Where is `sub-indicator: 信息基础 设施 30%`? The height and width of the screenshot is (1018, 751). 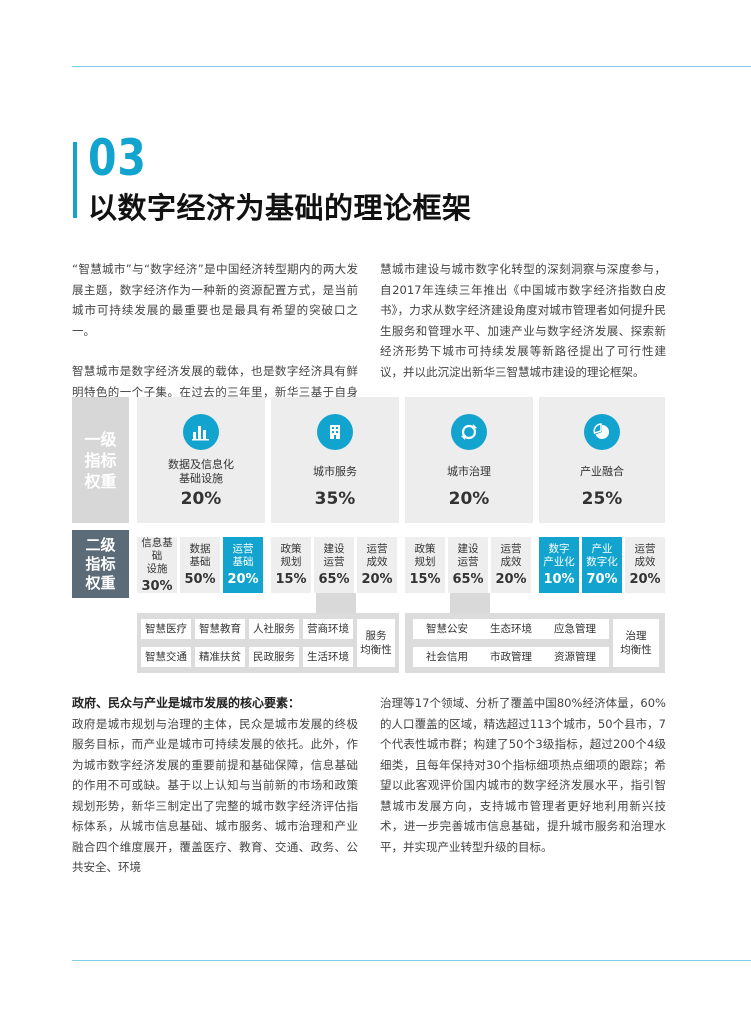
sub-indicator: 信息基础 设施 30% is located at coordinates (157, 565).